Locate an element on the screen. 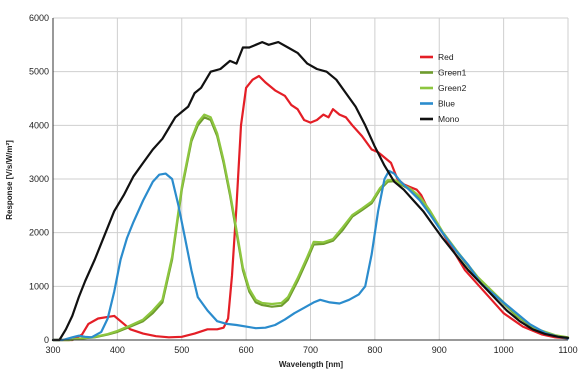 The width and height of the screenshot is (578, 374). y-axis-label: Response [V/s/W/m²] is located at coordinates (9, 180).